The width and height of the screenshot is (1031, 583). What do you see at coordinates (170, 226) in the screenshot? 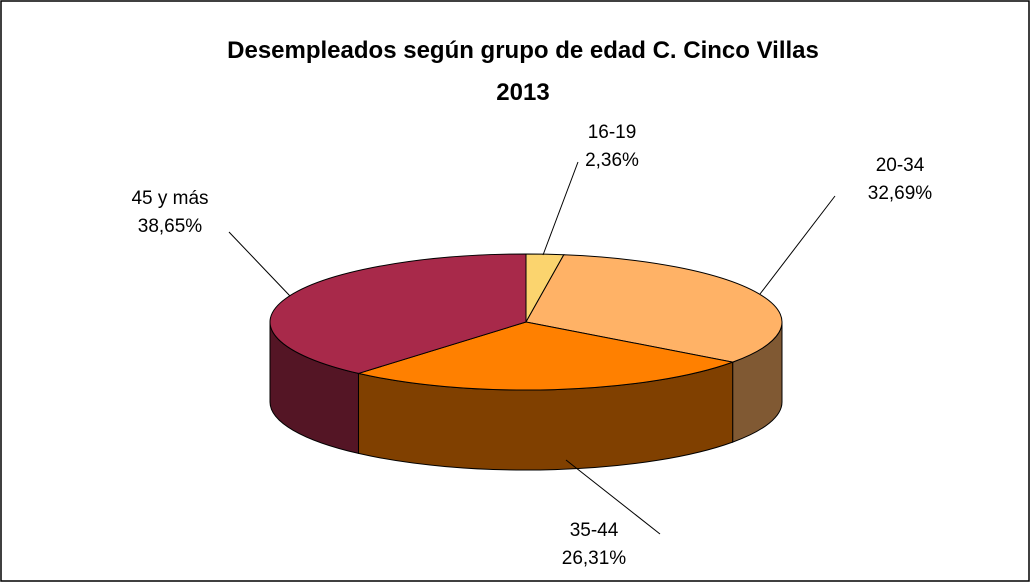
I see `value-label: 38,65%` at bounding box center [170, 226].